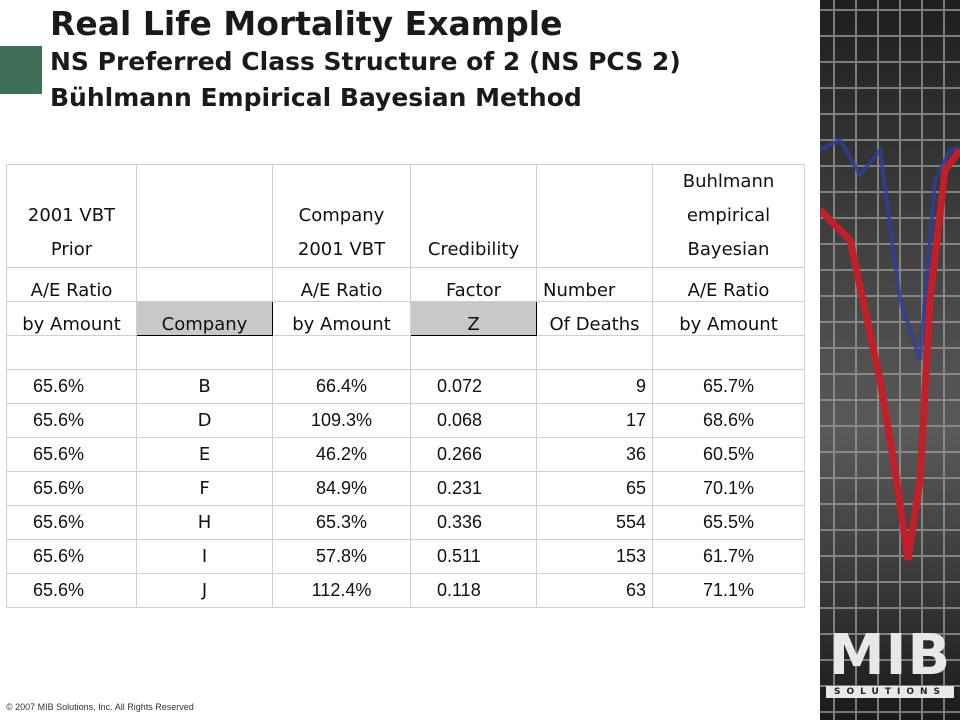  I want to click on cell-number-of-deaths: 9, so click(594, 386).